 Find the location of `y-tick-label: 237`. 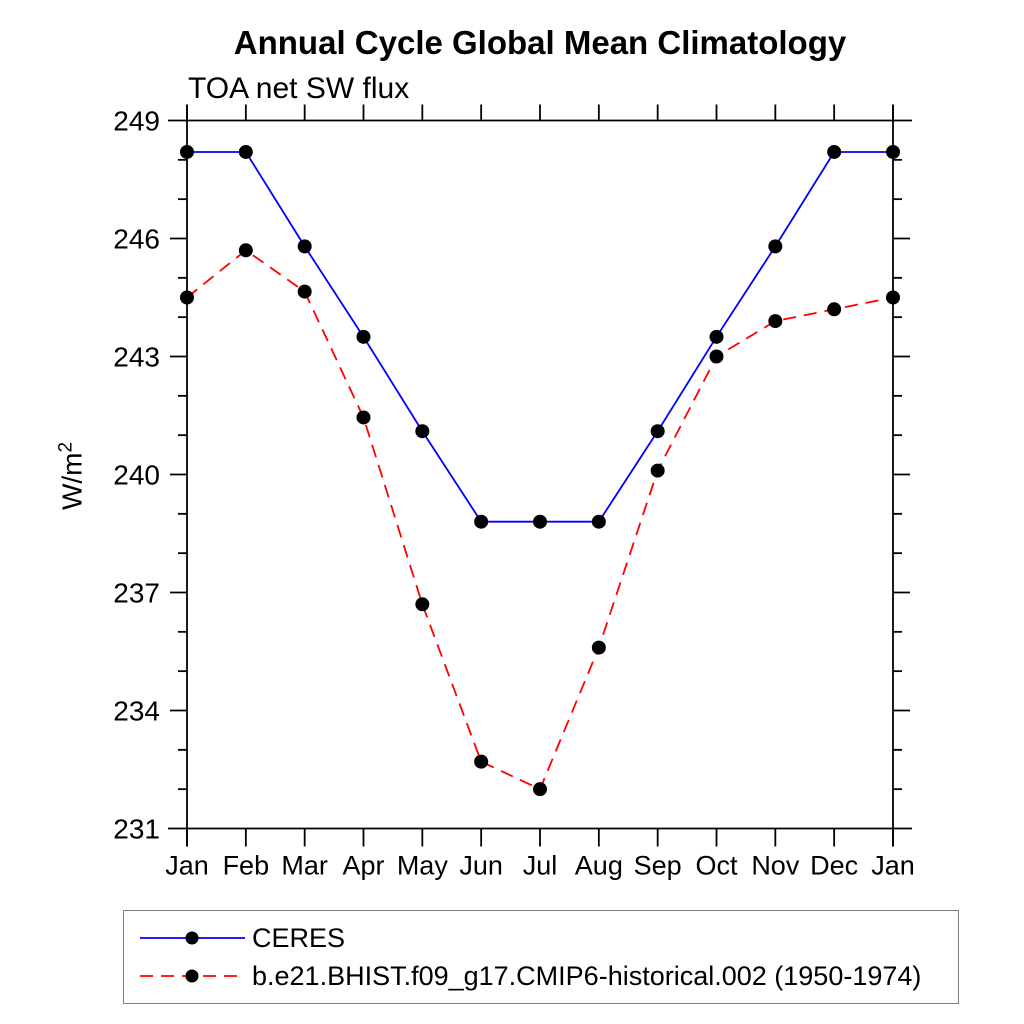

y-tick-label: 237 is located at coordinates (136, 593).